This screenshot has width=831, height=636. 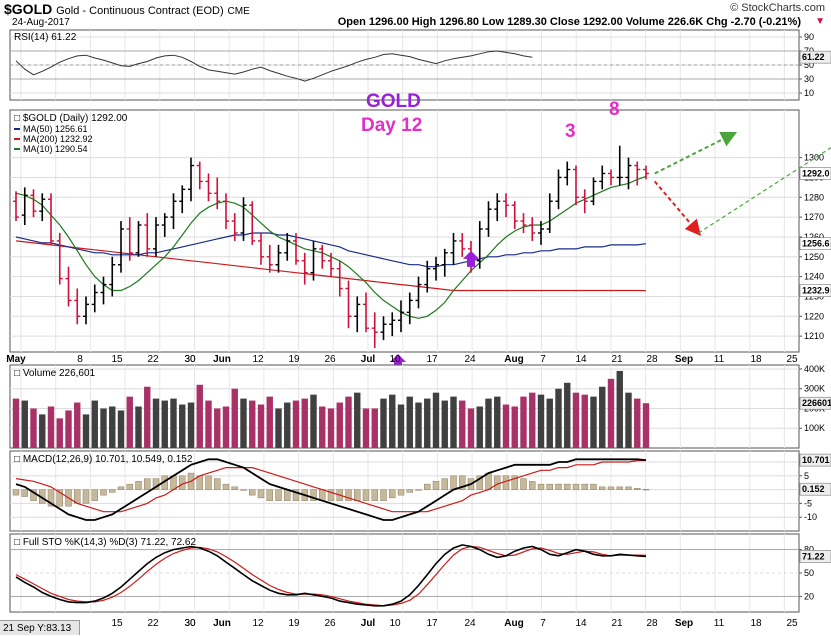 What do you see at coordinates (816, 403) in the screenshot?
I see `volume-current-label: 226601` at bounding box center [816, 403].